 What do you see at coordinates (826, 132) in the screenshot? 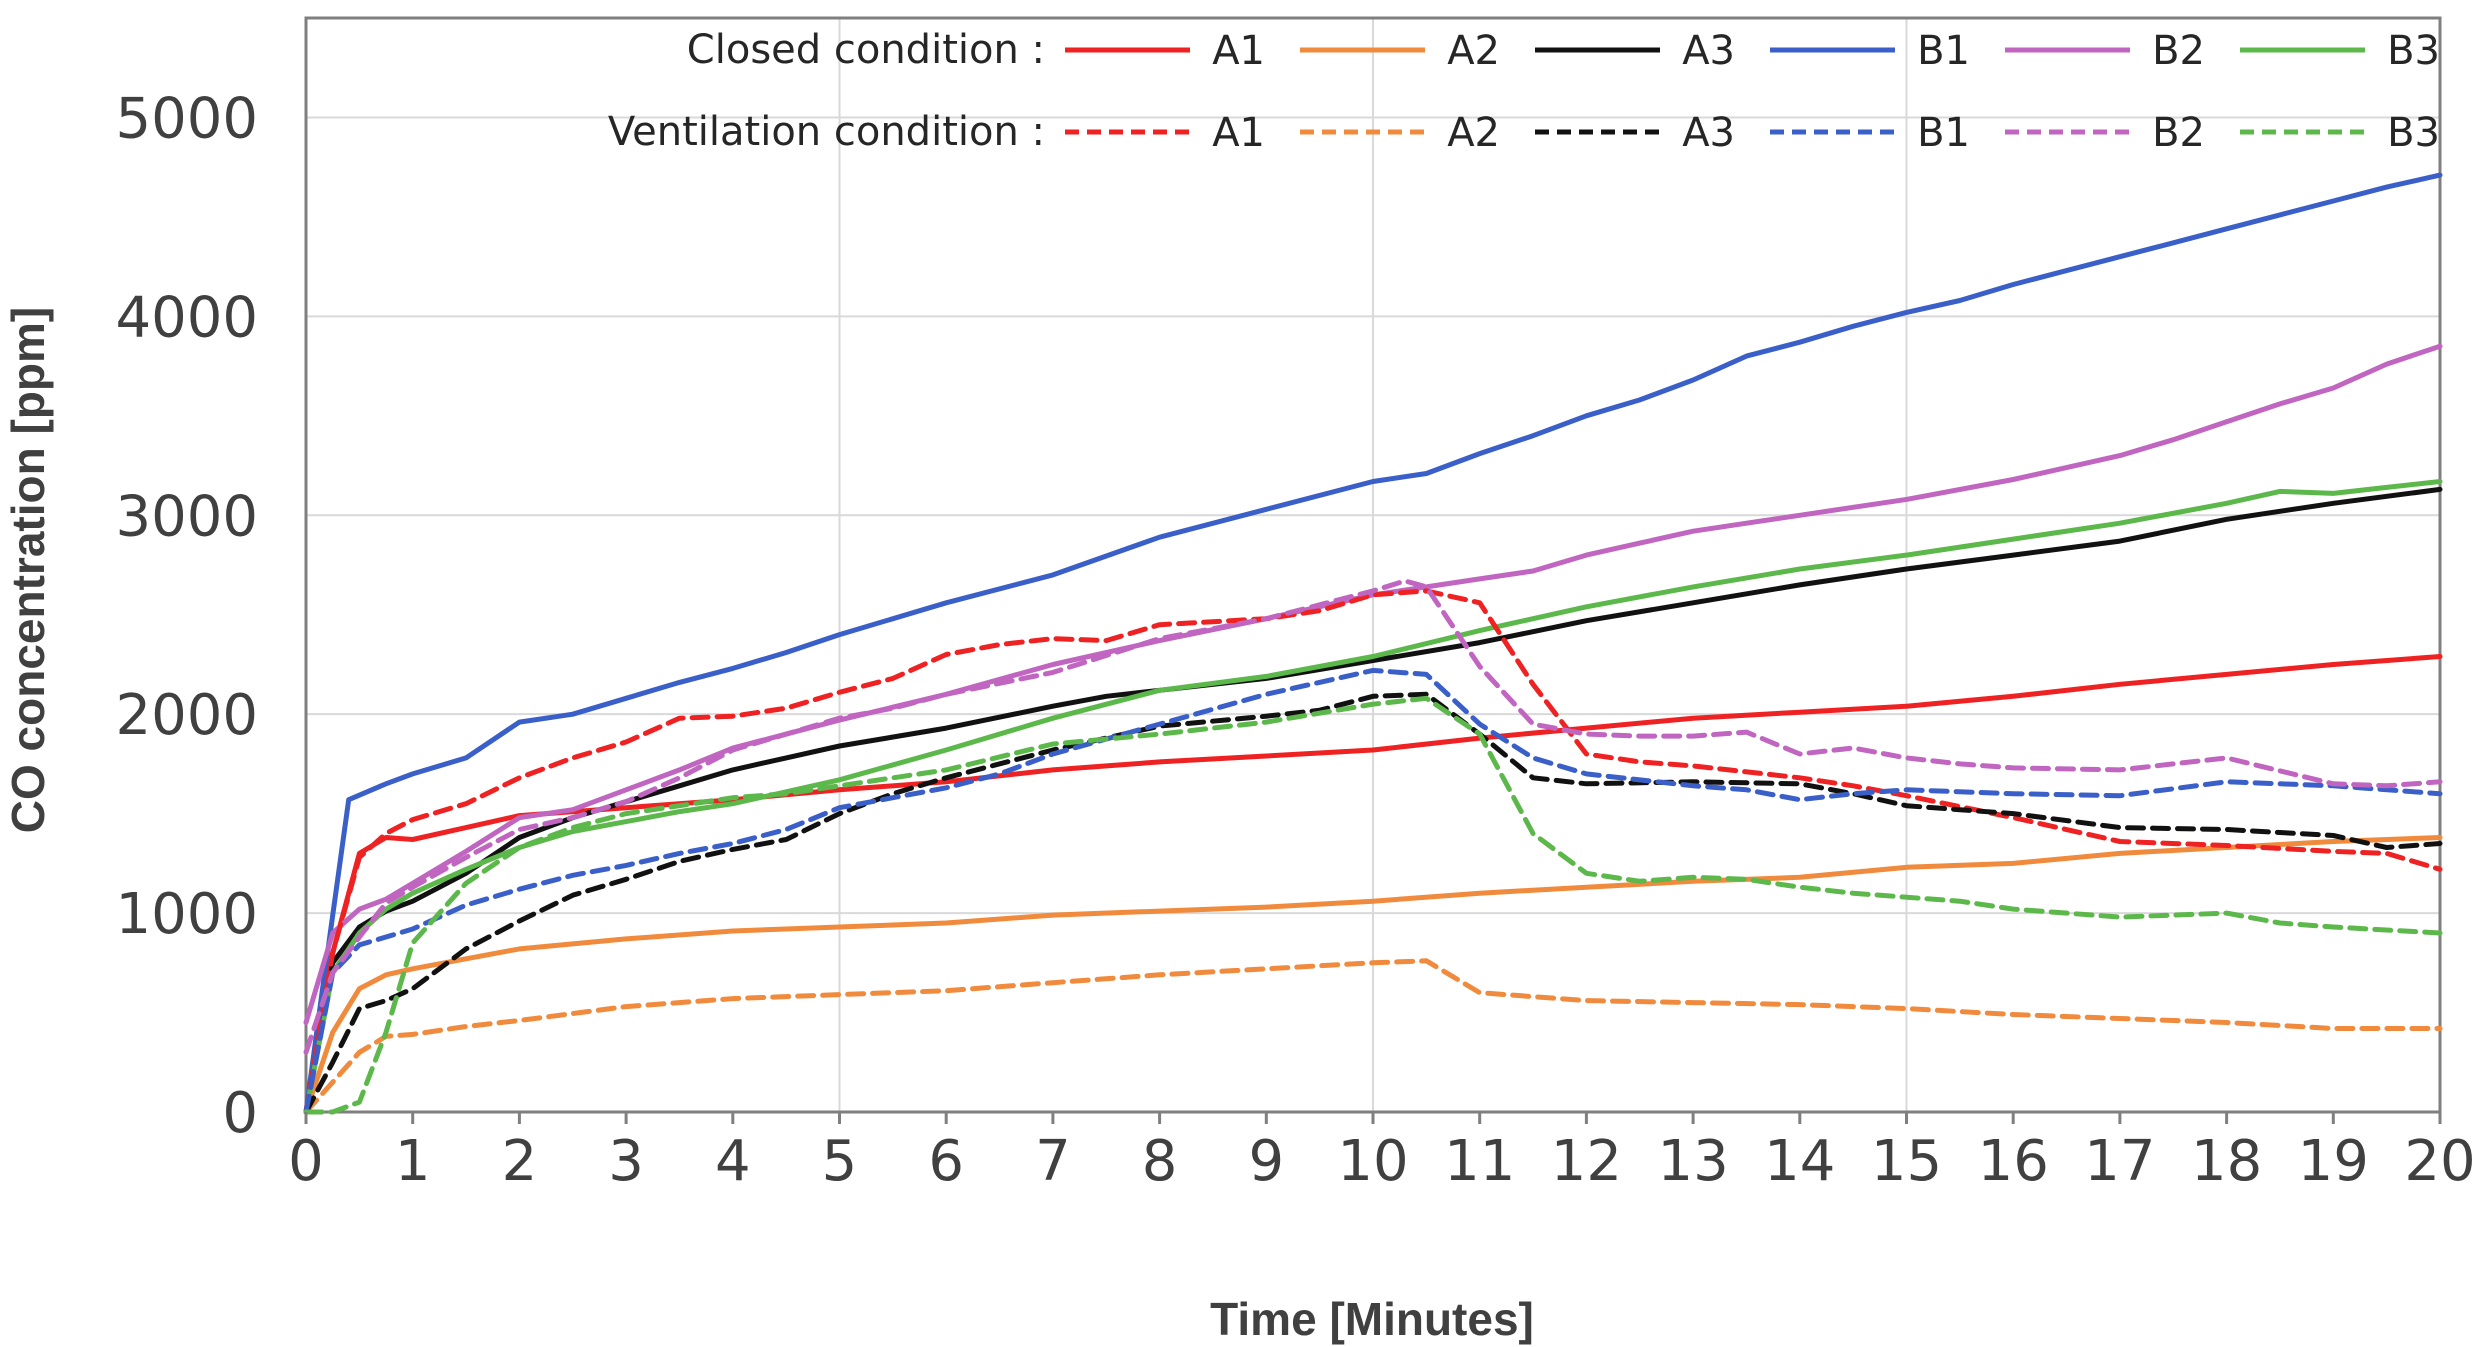
I see `legend-group-title: Ventilation condition :` at bounding box center [826, 132].